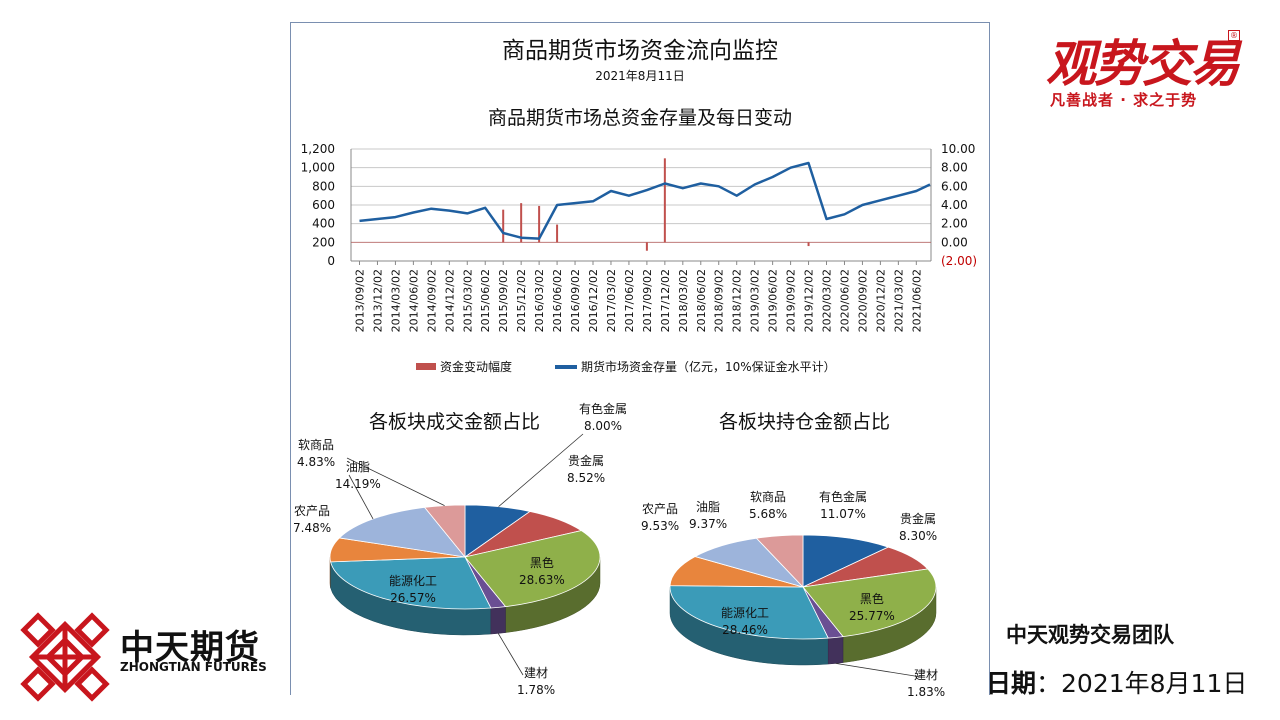  What do you see at coordinates (791, 300) in the screenshot?
I see `x-tick-label: 2019/09/02` at bounding box center [791, 300].